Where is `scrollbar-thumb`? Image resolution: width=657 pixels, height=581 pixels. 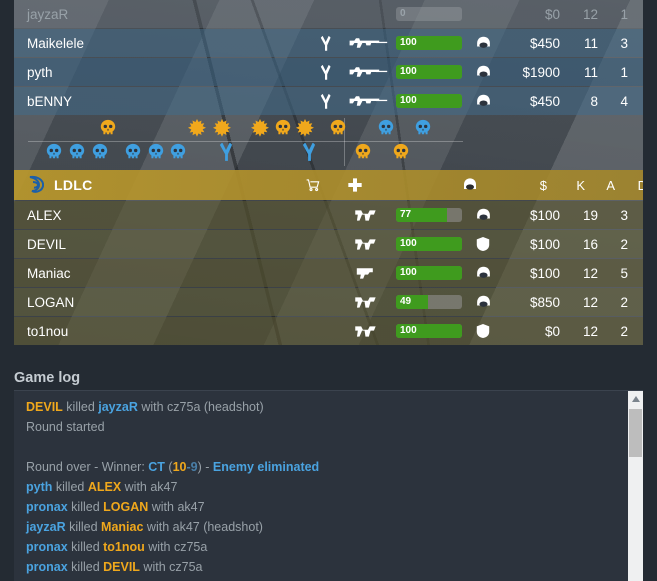 scrollbar-thumb is located at coordinates (635, 433).